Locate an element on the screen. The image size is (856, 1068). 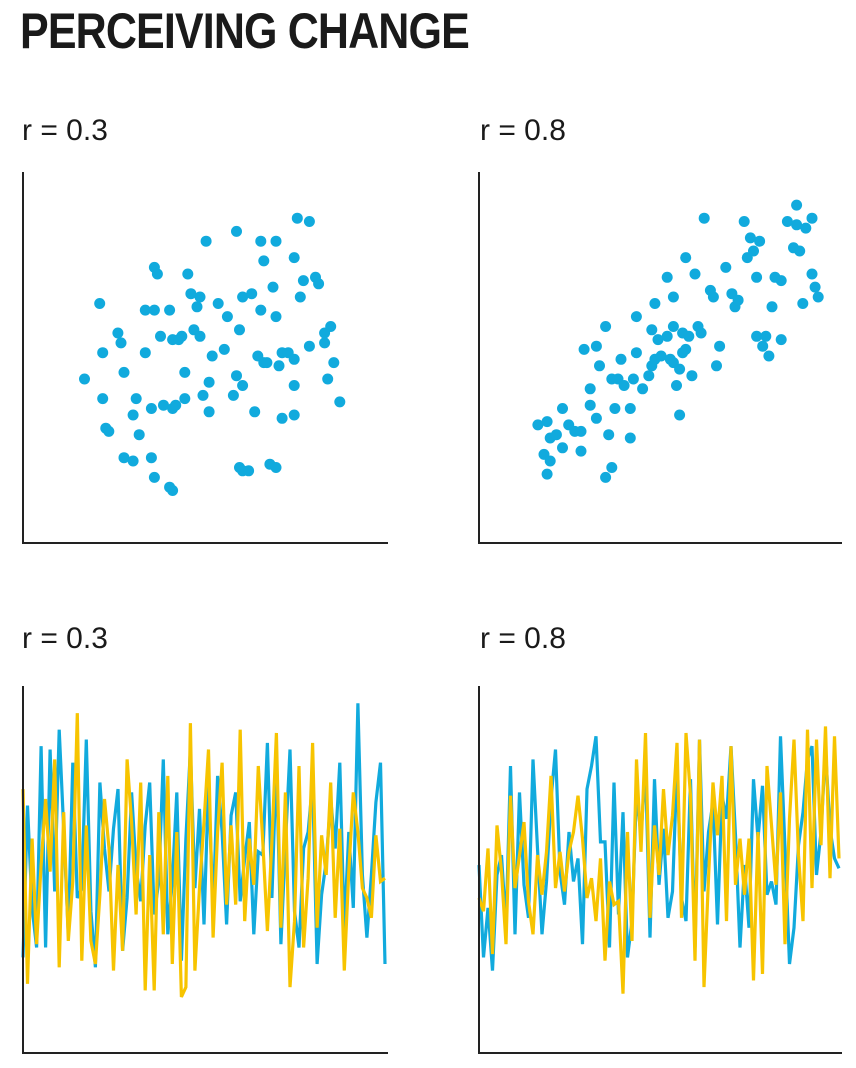
line-high-title: r = 0.8 is located at coordinates (523, 638).